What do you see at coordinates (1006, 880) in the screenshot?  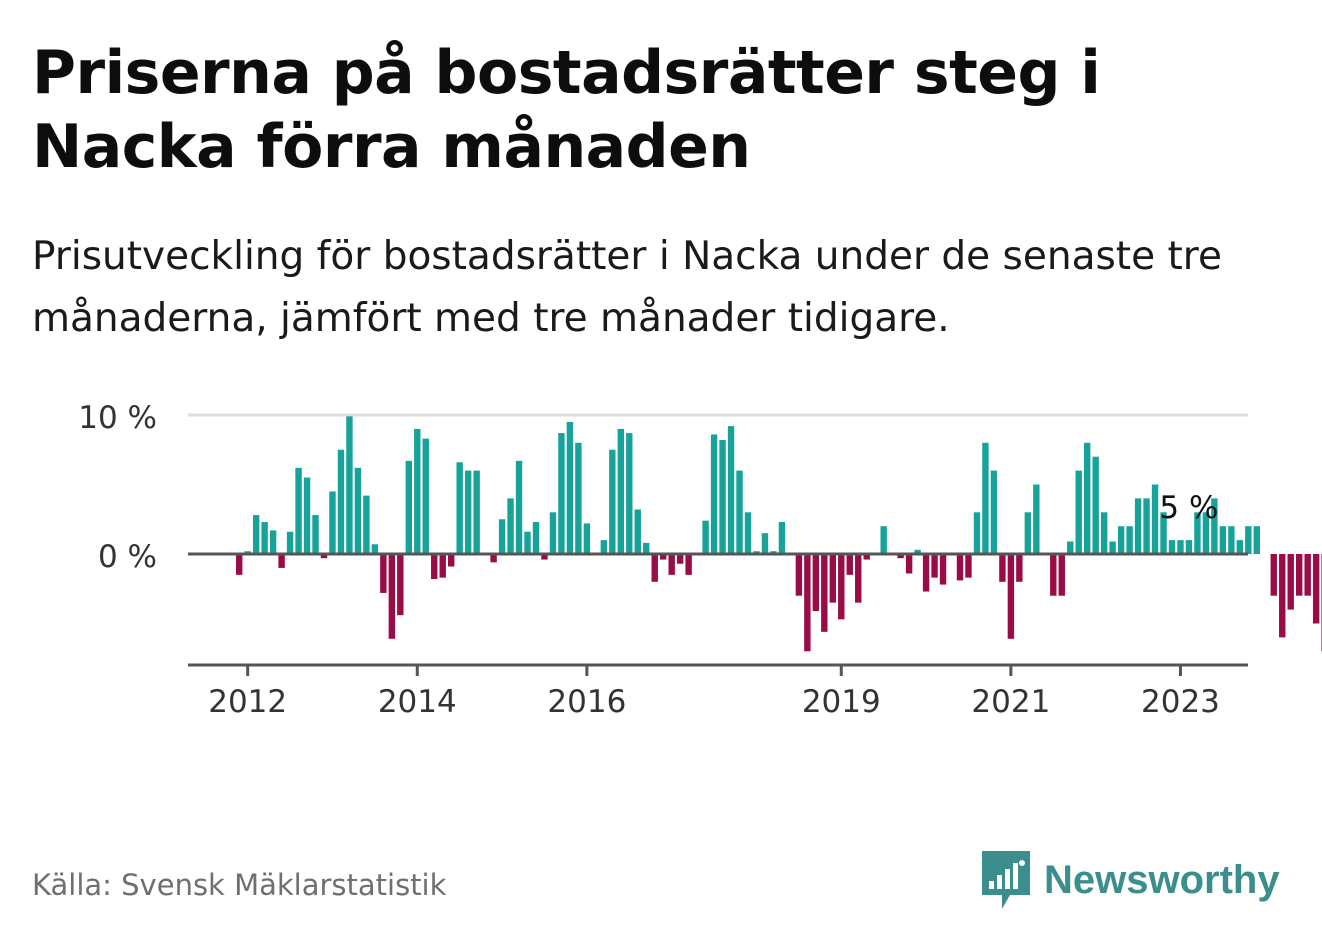 I see `newsworthy-logo-icon` at bounding box center [1006, 880].